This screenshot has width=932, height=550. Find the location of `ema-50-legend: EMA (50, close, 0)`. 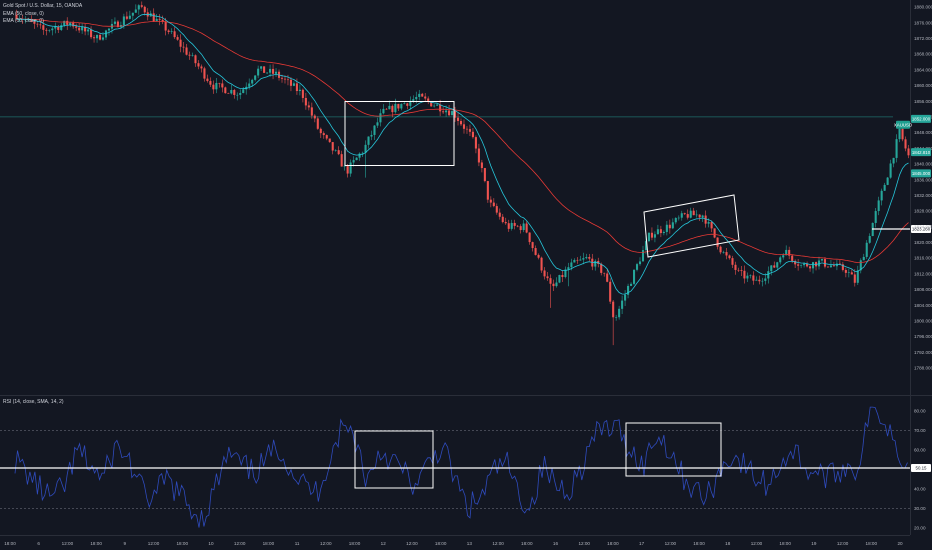

ema-50-legend: EMA (50, close, 0) is located at coordinates (23, 13).